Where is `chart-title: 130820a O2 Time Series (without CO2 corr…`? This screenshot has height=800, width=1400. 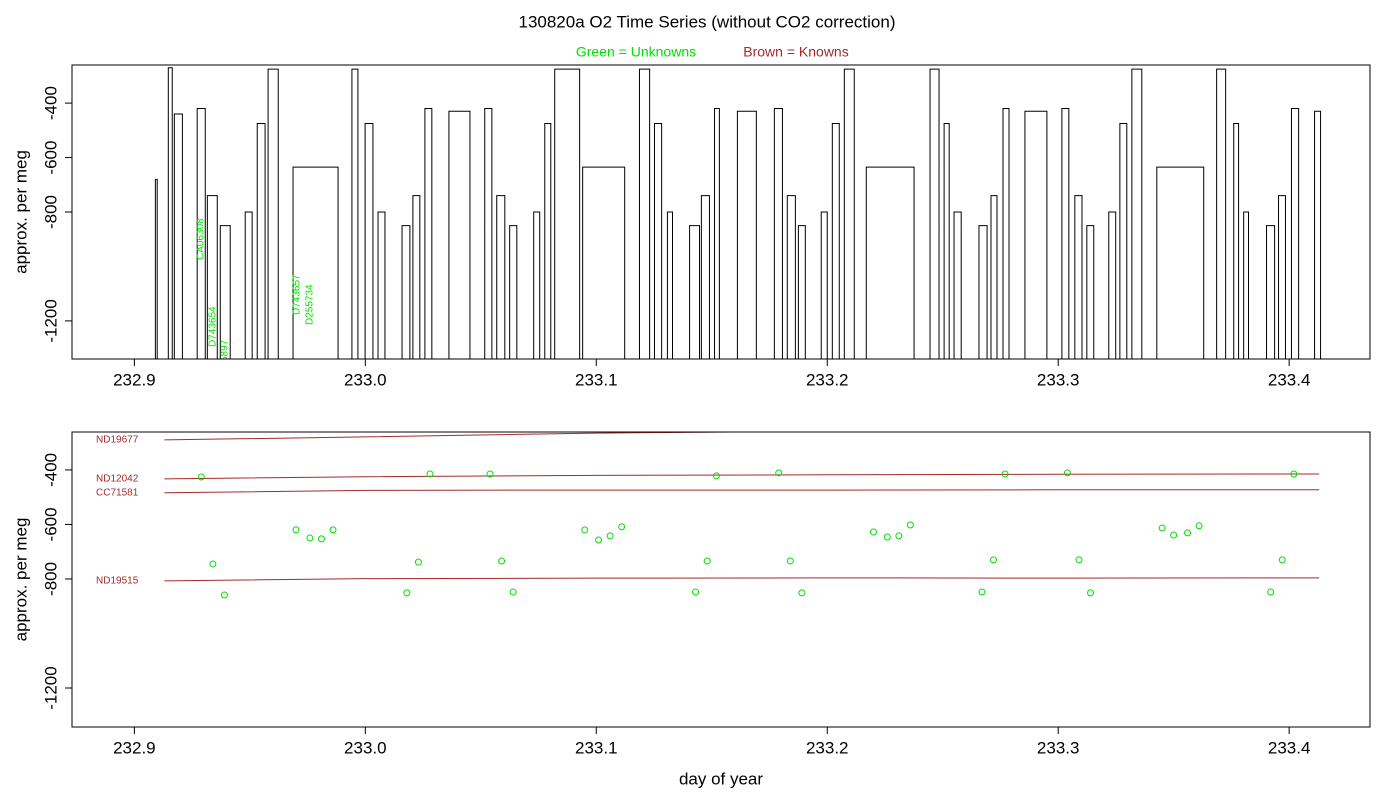
chart-title: 130820a O2 Time Series (without CO2 corr… is located at coordinates (706, 21).